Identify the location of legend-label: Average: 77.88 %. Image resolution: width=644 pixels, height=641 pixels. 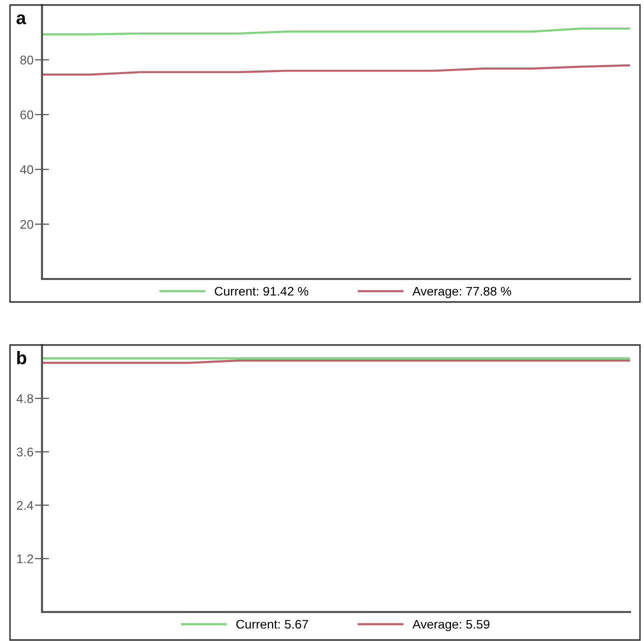
(462, 292).